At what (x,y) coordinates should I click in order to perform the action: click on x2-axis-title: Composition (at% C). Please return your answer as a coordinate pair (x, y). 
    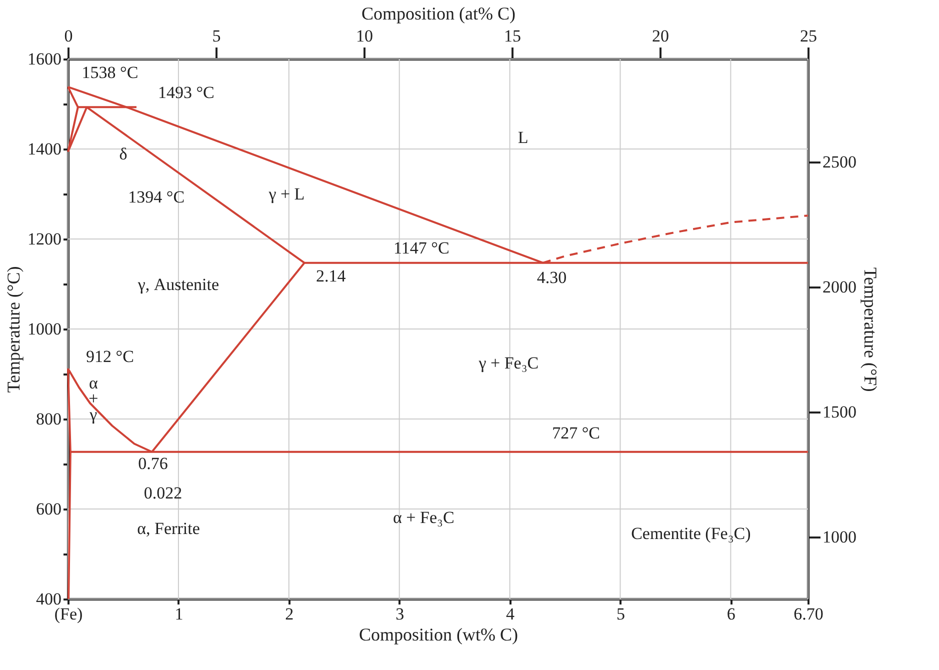
    Looking at the image, I should click on (439, 14).